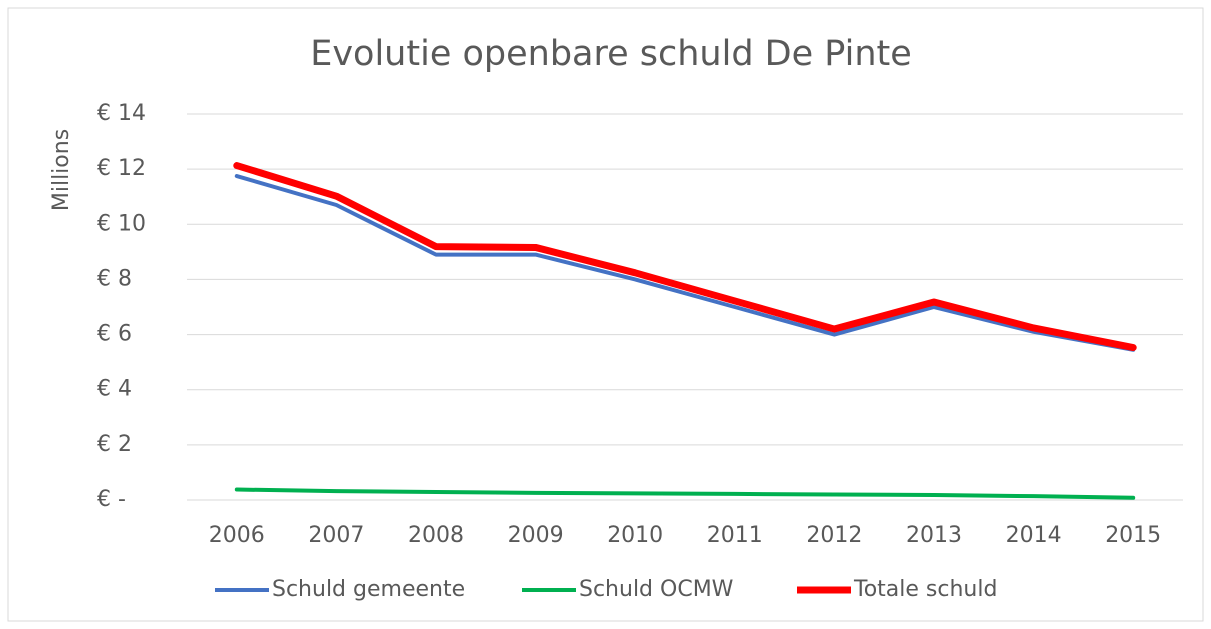 This screenshot has height=629, width=1211. What do you see at coordinates (368, 589) in the screenshot?
I see `legend-label: Schuld gemeente` at bounding box center [368, 589].